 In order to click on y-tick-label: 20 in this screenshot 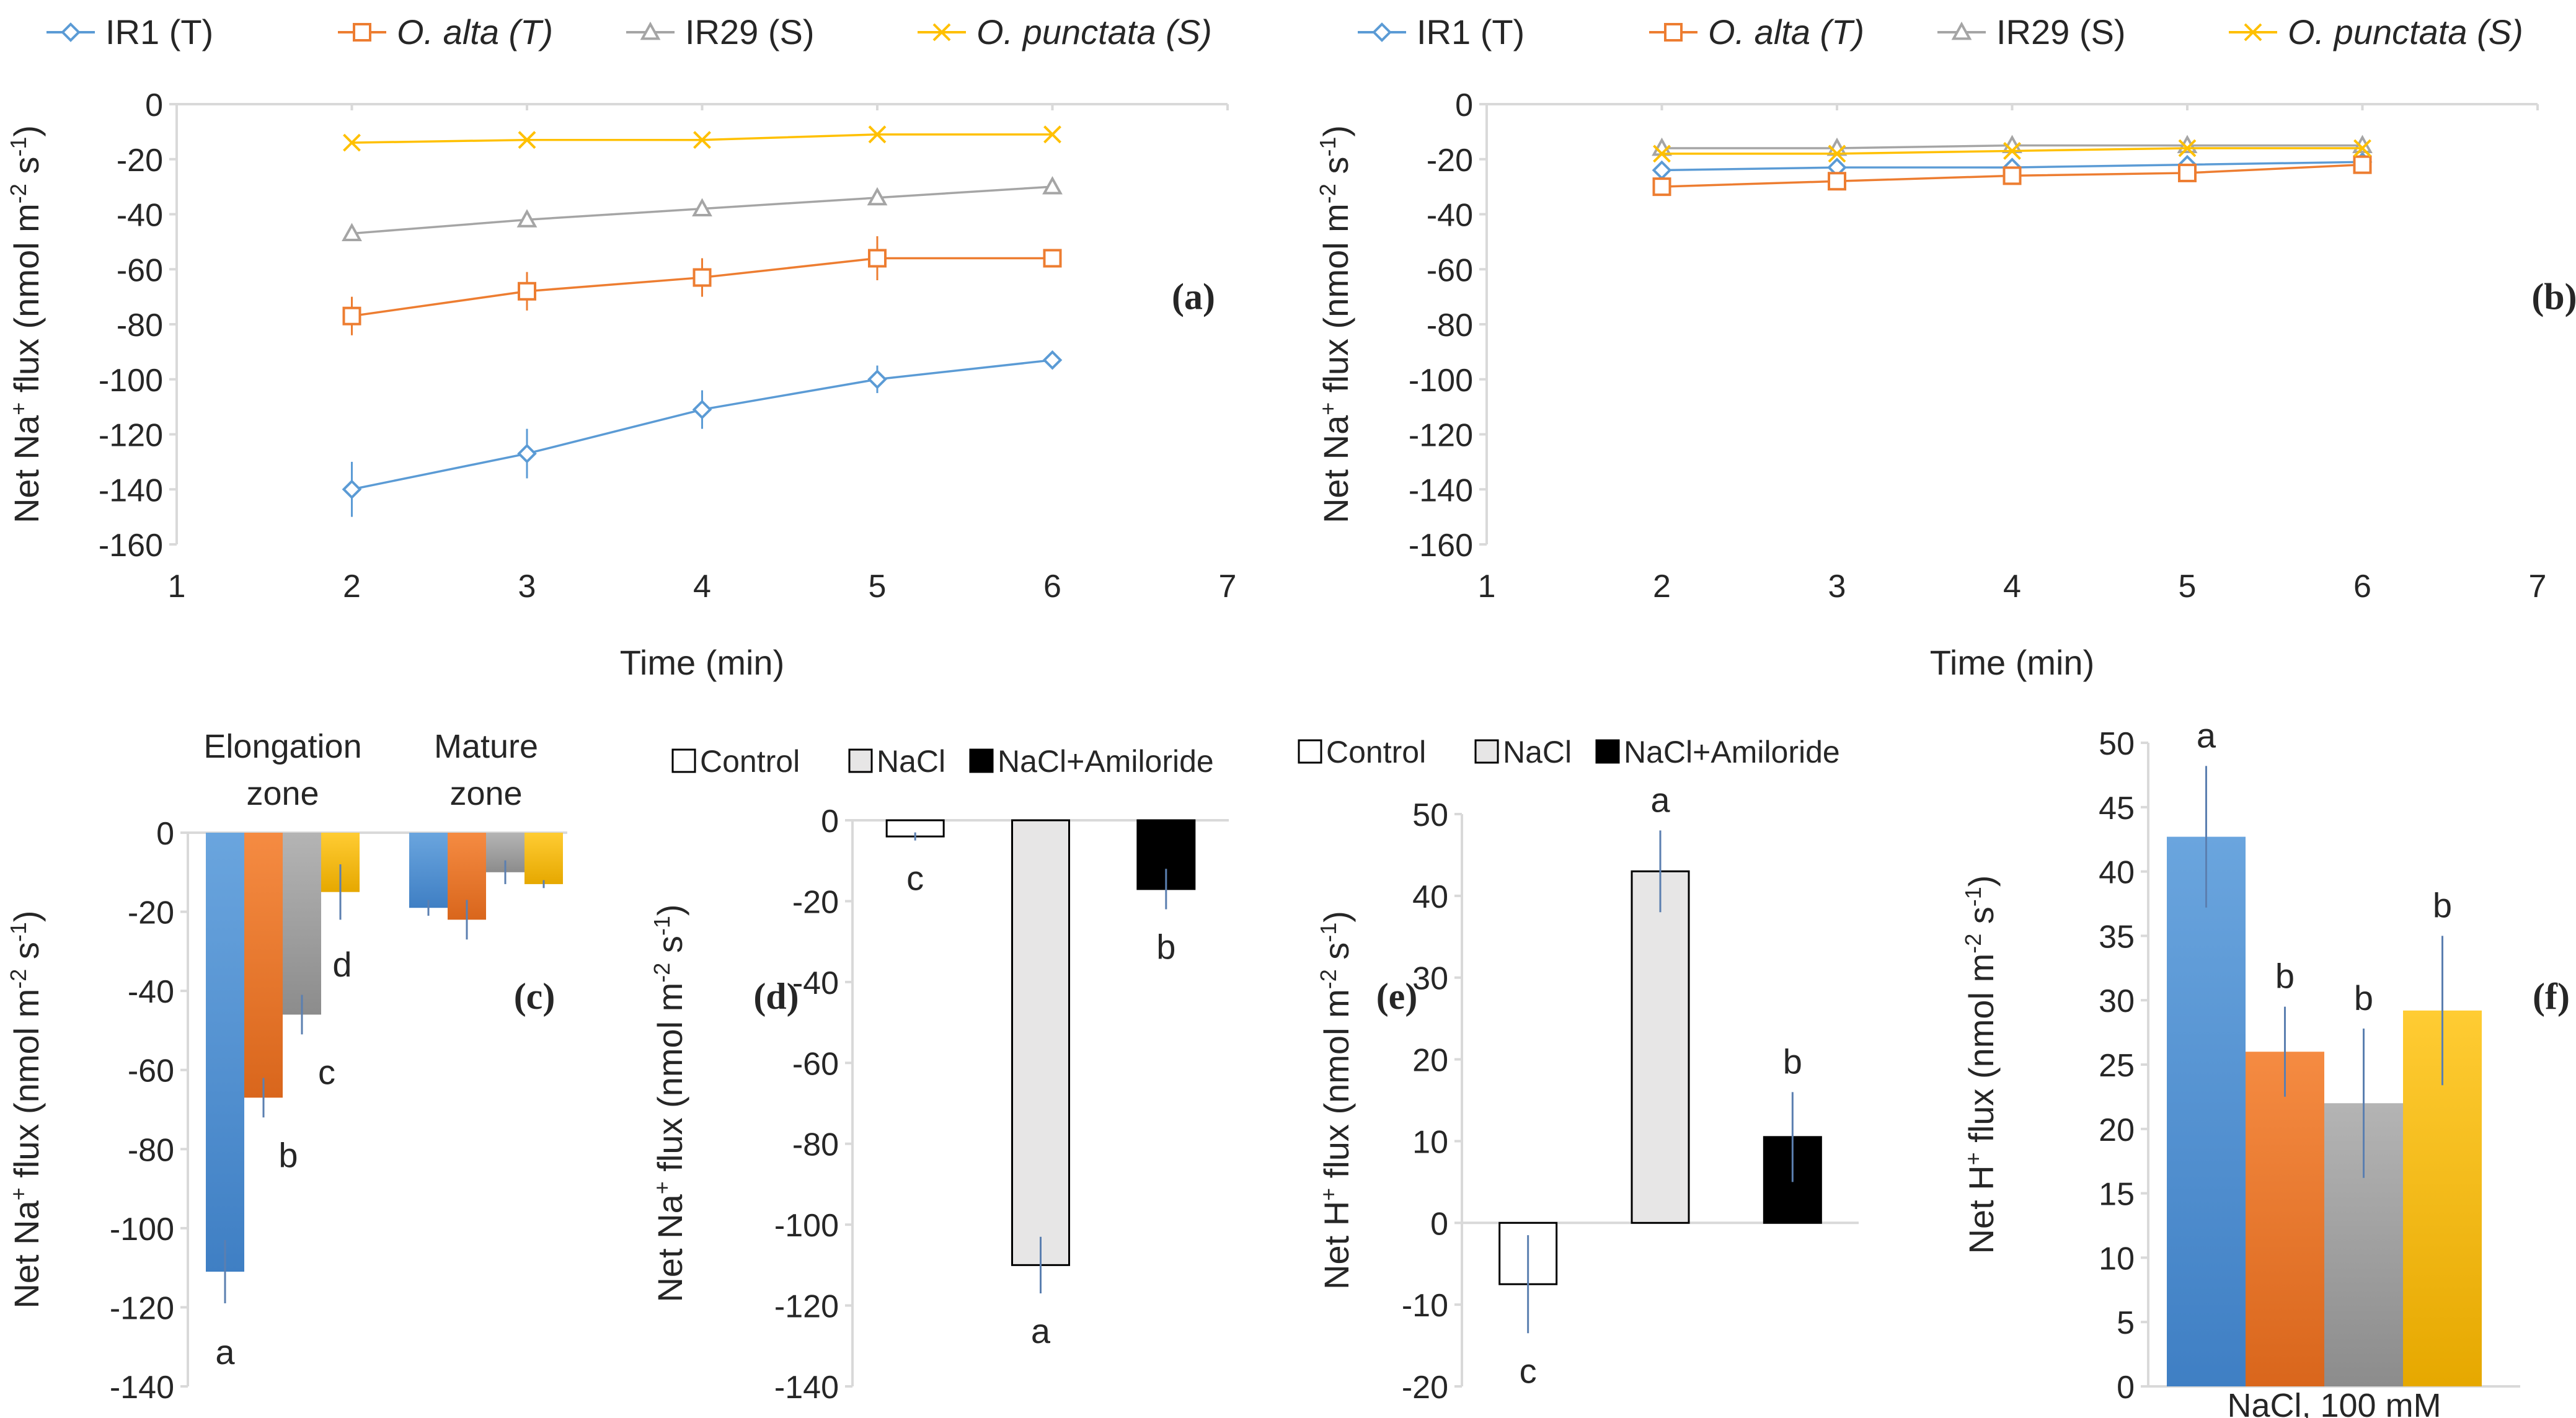, I will do `click(1430, 1061)`.